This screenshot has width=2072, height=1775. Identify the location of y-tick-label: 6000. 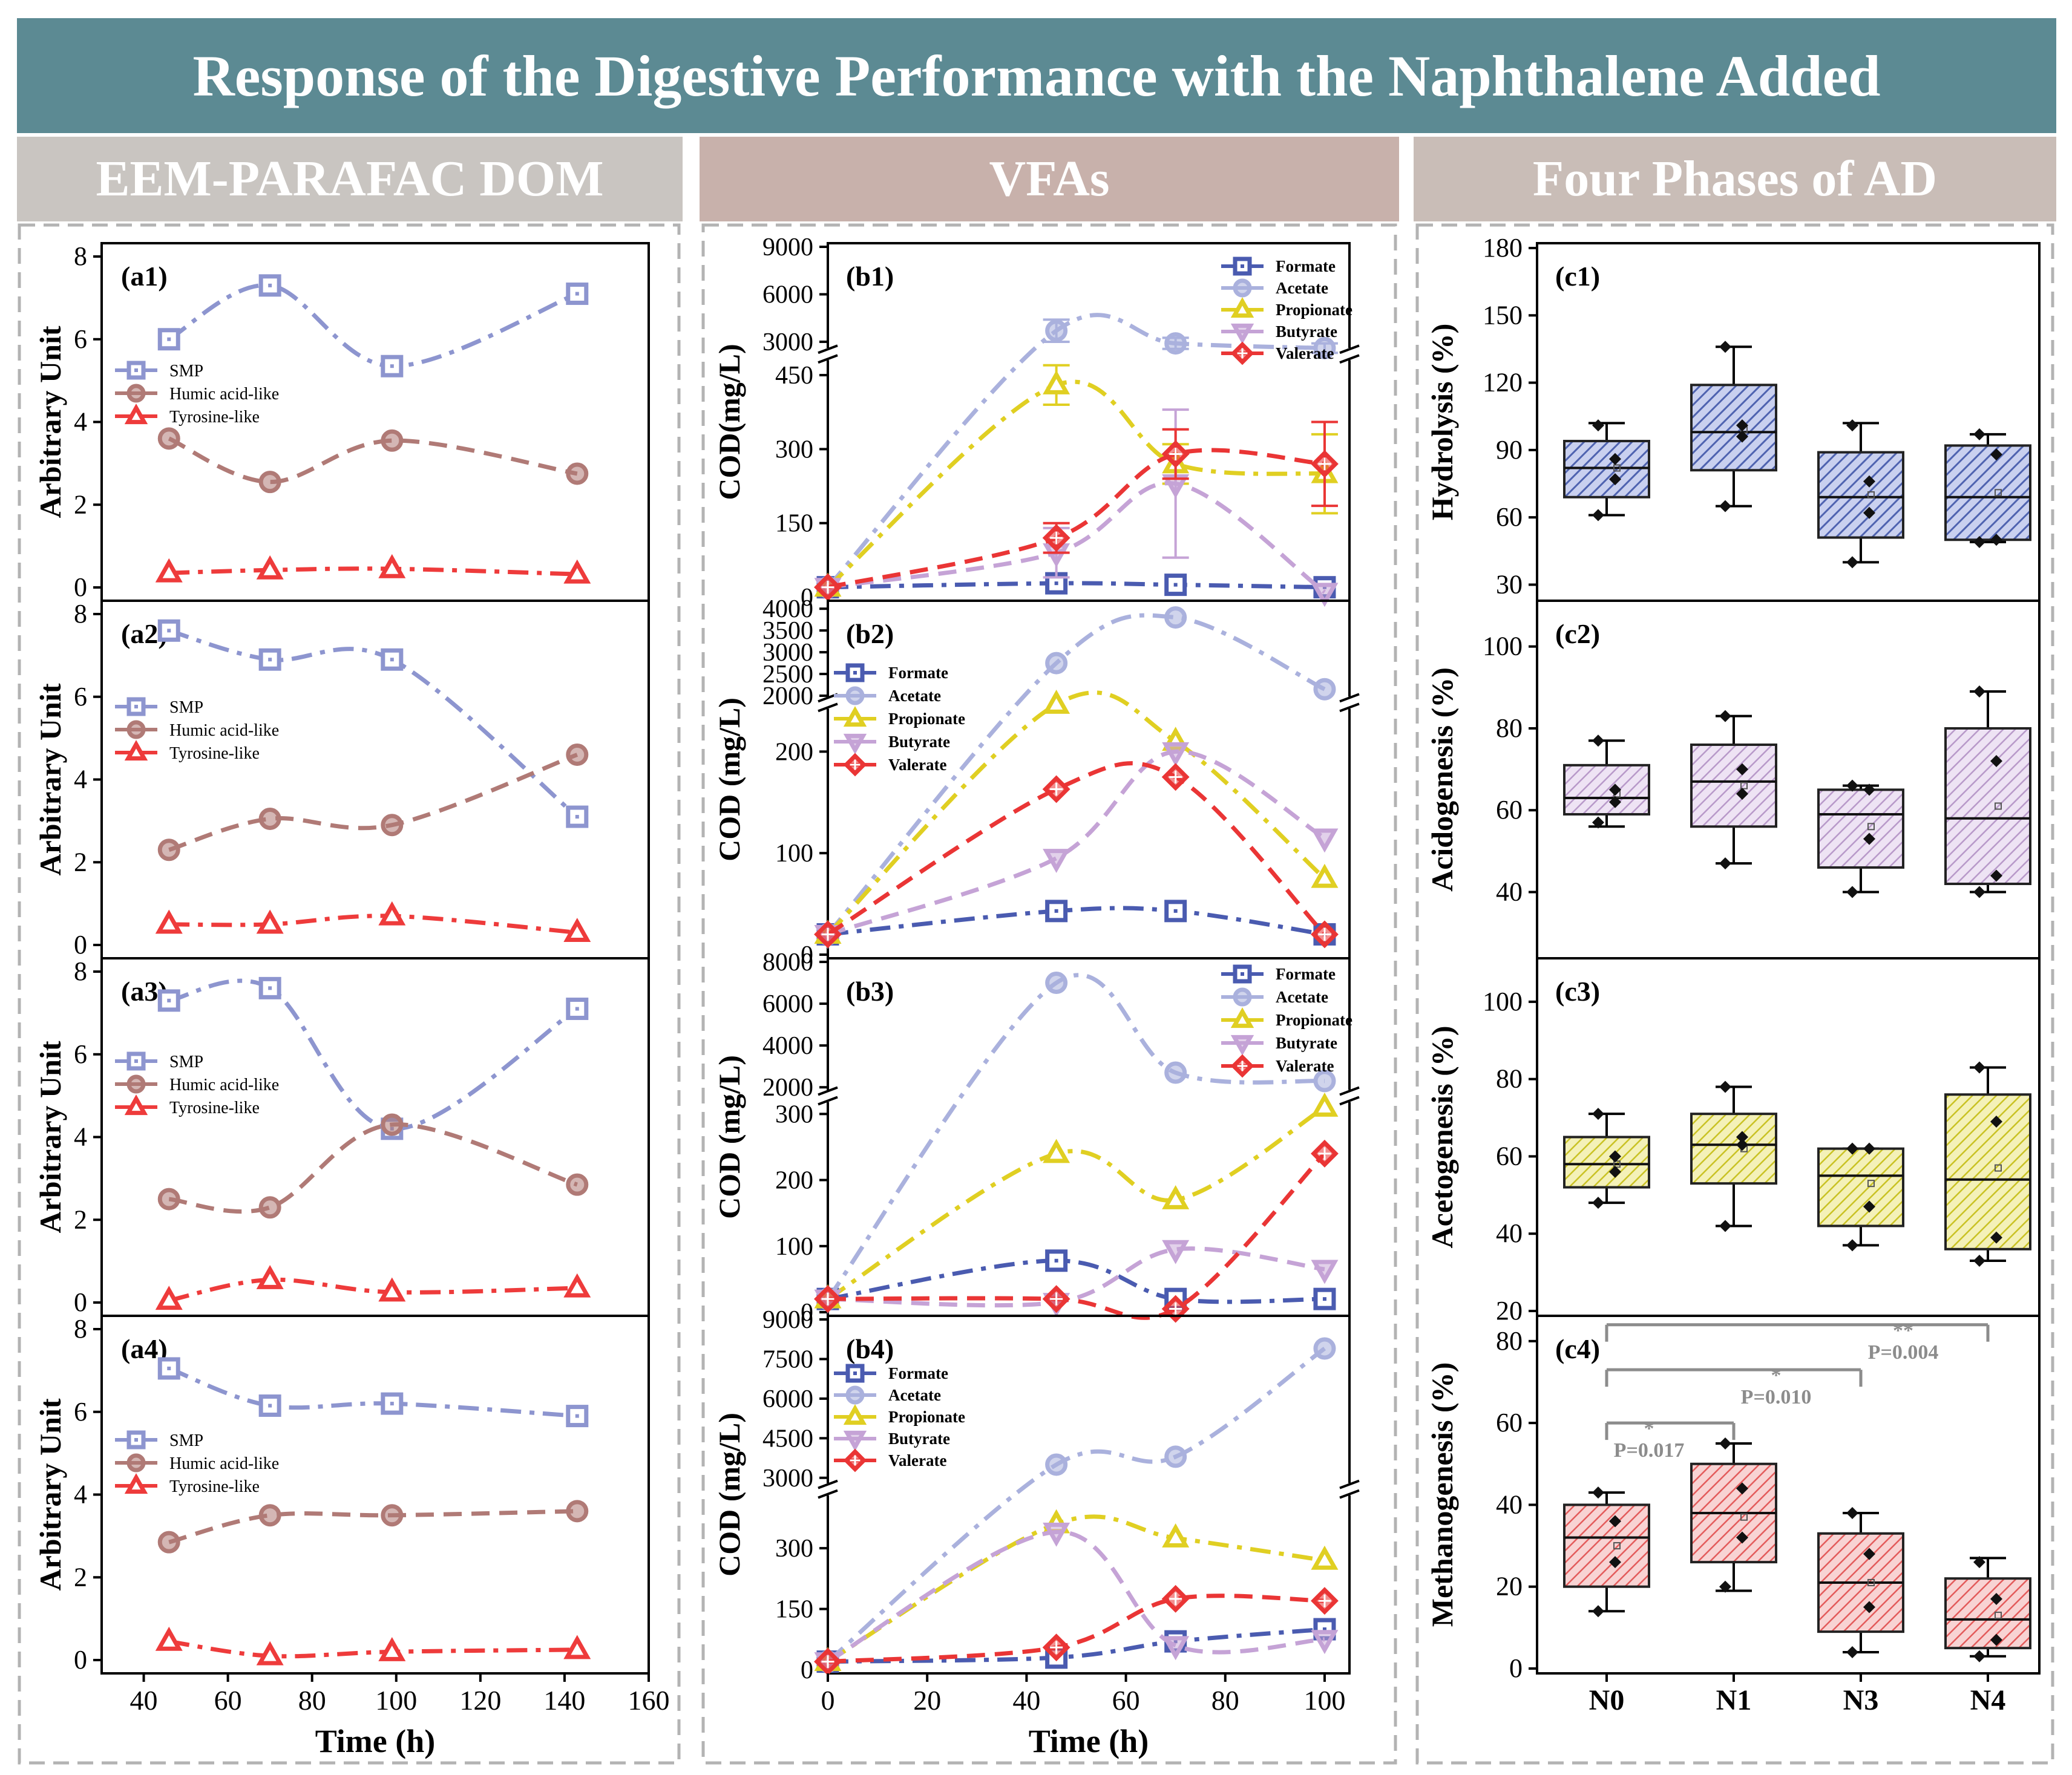
(788, 1004).